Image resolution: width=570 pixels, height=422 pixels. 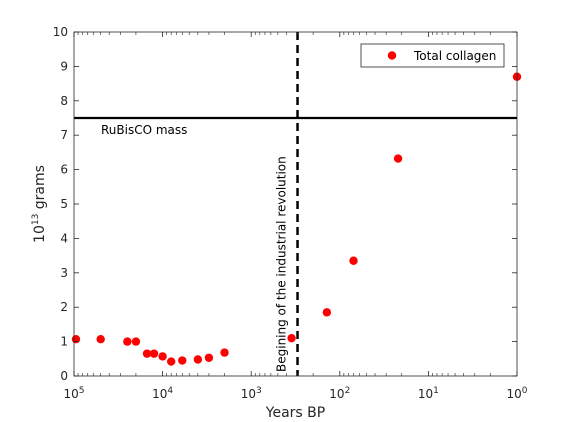 What do you see at coordinates (282, 264) in the screenshot?
I see `industrial-revolution-reference-label: Begining of the industrial revolution` at bounding box center [282, 264].